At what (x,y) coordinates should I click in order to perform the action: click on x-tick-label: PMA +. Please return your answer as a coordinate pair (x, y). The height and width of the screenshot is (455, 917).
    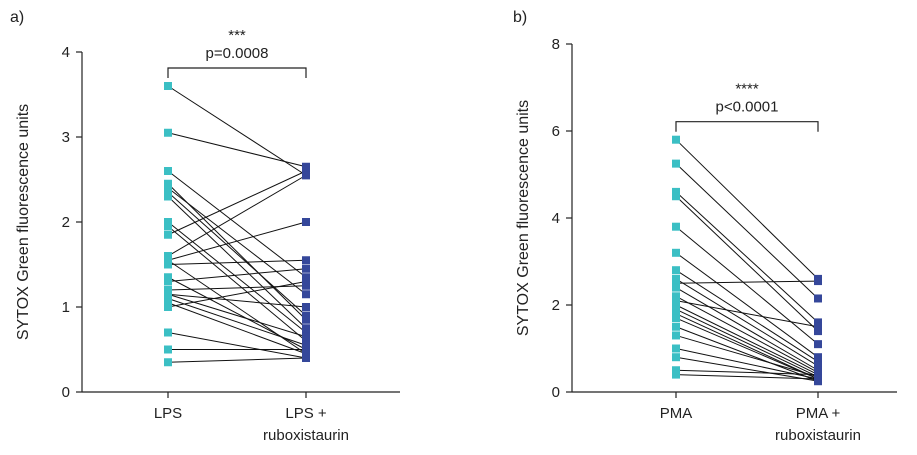
    Looking at the image, I should click on (818, 413).